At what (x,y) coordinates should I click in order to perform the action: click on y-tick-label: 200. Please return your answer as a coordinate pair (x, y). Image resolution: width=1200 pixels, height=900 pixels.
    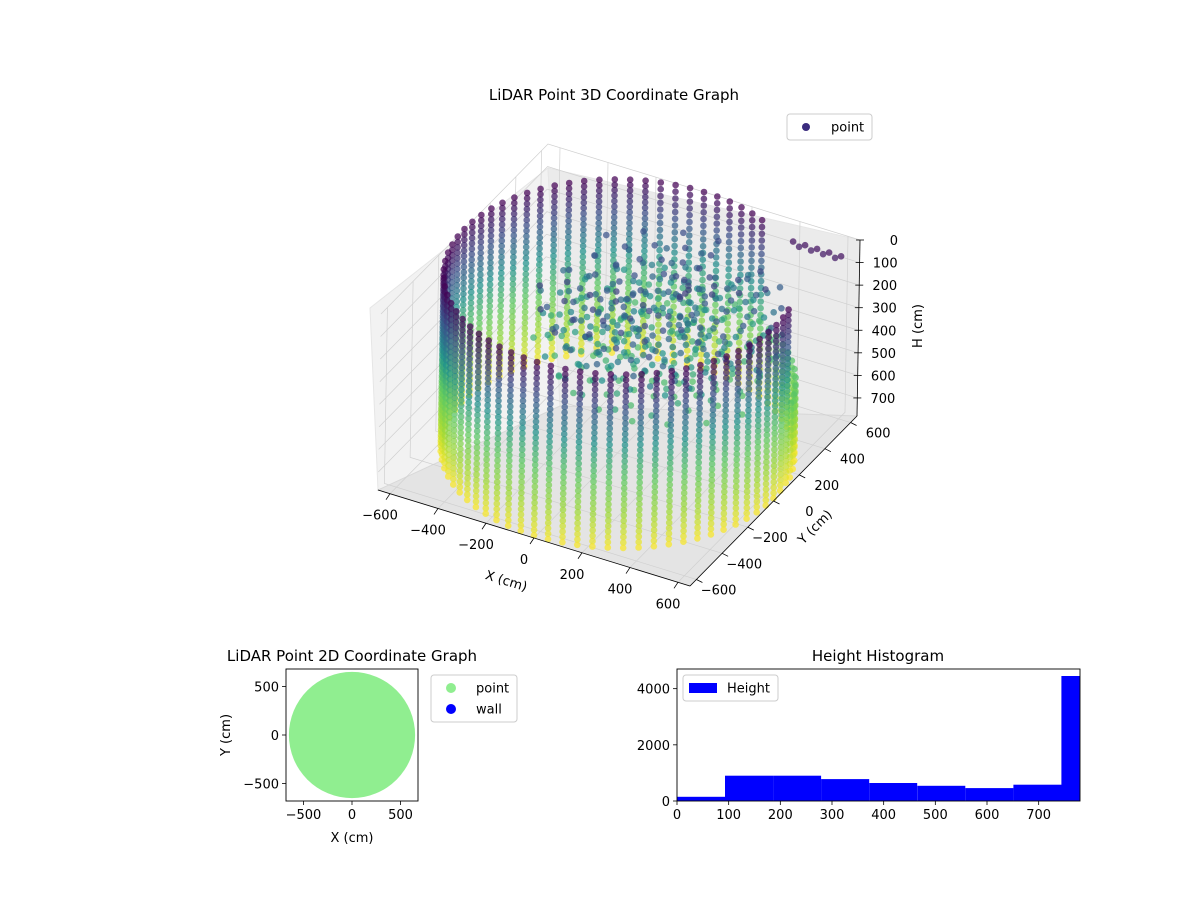
    Looking at the image, I should click on (826, 486).